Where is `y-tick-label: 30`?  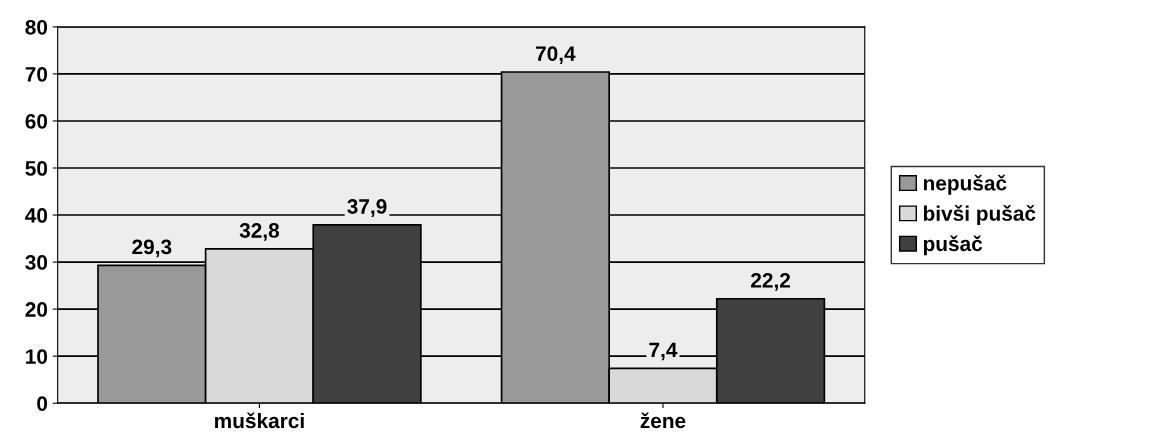
y-tick-label: 30 is located at coordinates (36, 262).